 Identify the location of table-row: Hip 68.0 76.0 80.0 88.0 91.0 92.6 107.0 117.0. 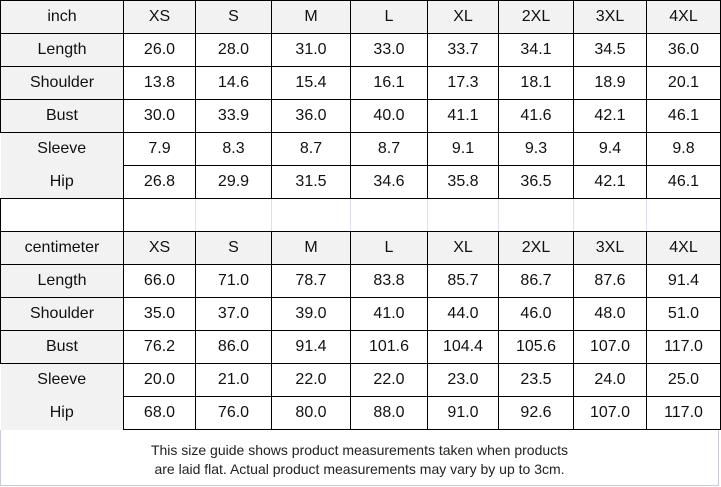
(360, 413).